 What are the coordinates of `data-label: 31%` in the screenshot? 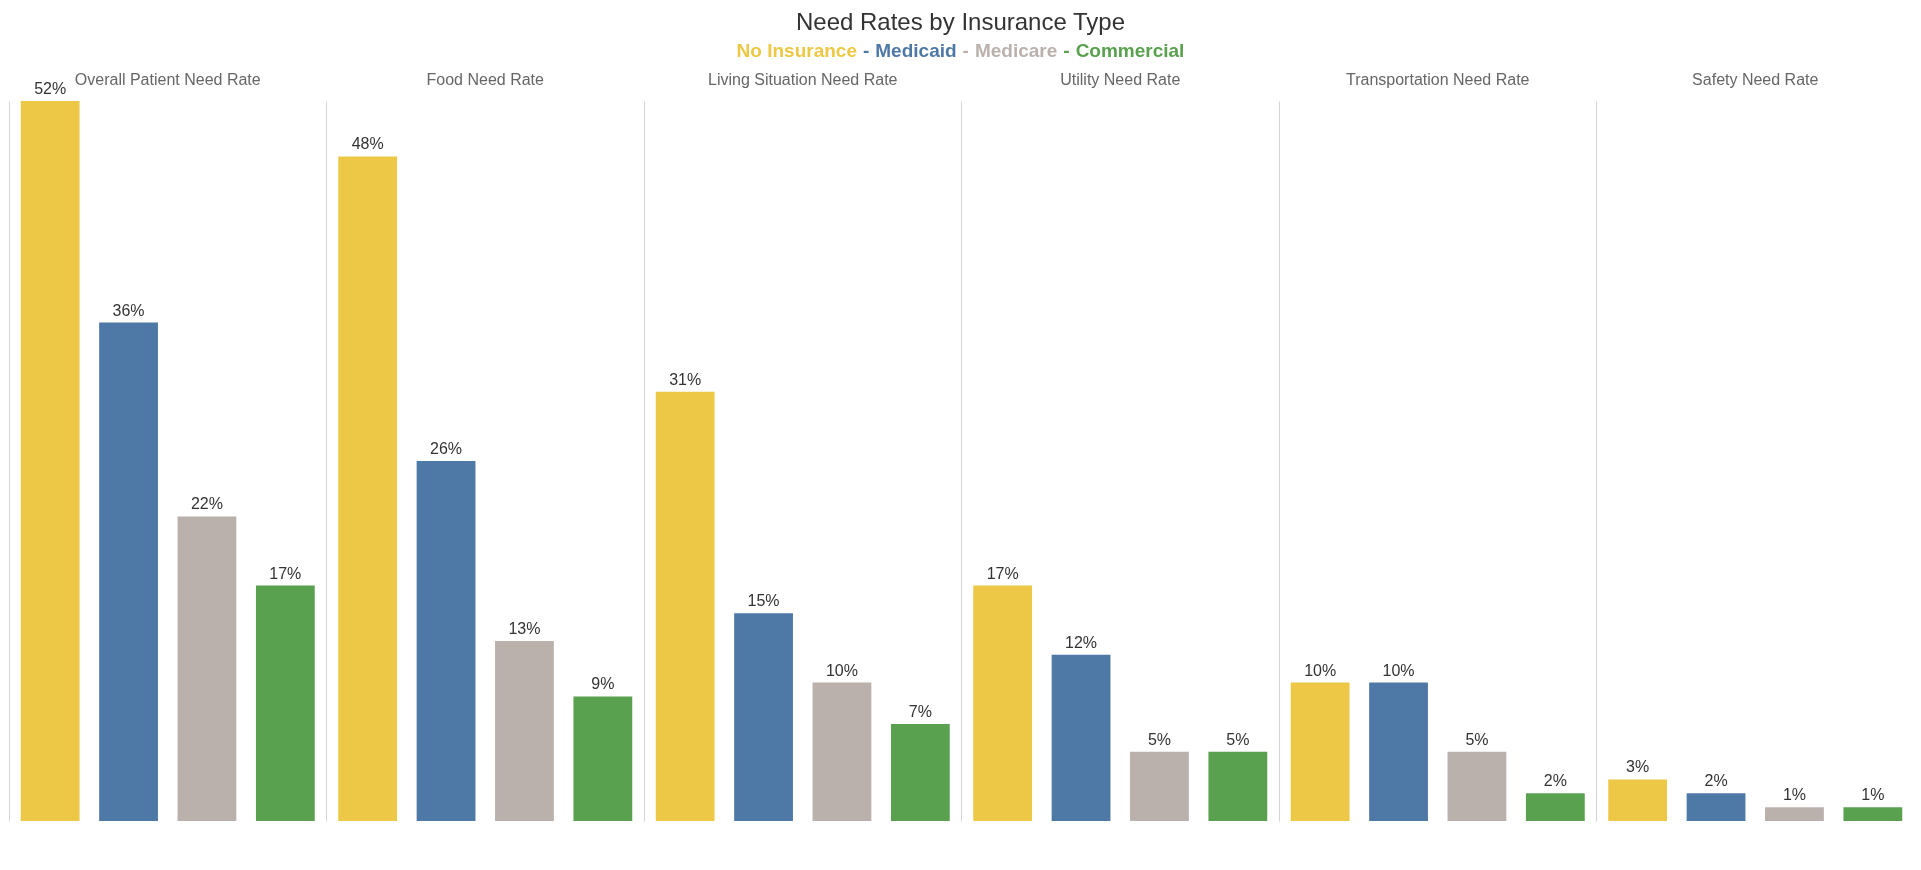 It's located at (685, 379).